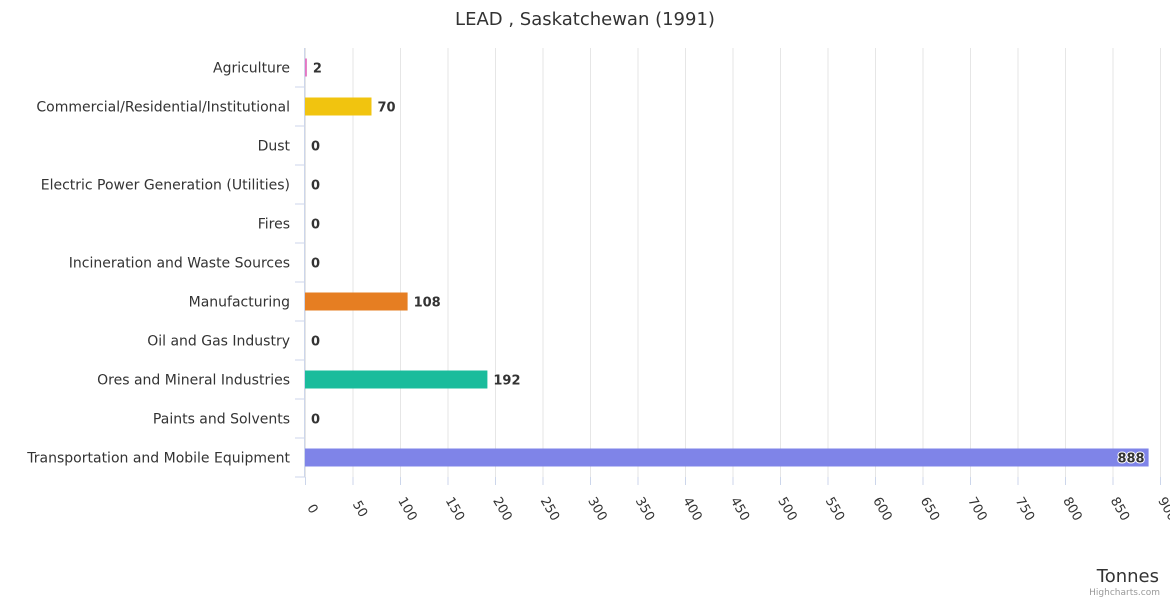  I want to click on category-label: Transportation and Mobile Equipment, so click(158, 459).